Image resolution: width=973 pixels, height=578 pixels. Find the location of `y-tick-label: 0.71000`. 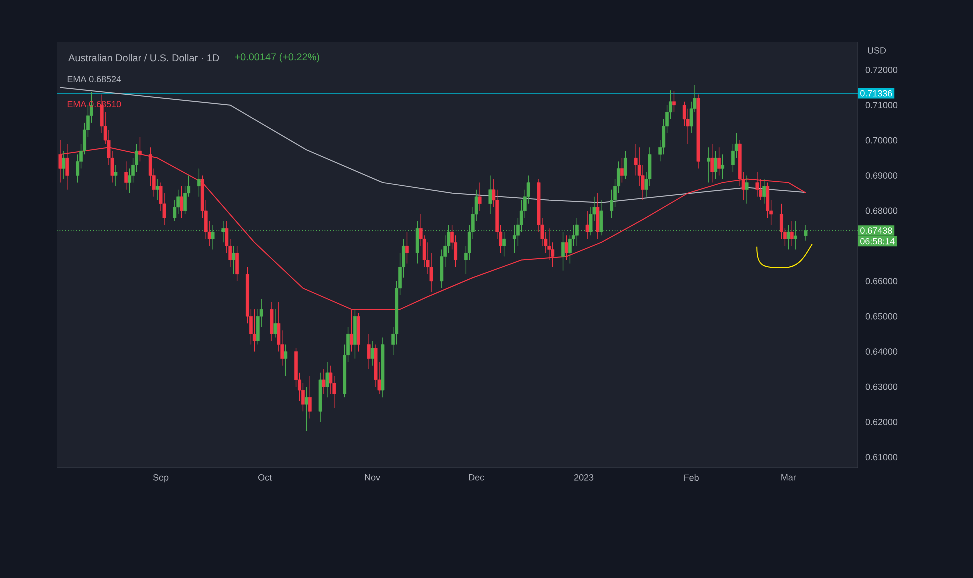

y-tick-label: 0.71000 is located at coordinates (882, 105).